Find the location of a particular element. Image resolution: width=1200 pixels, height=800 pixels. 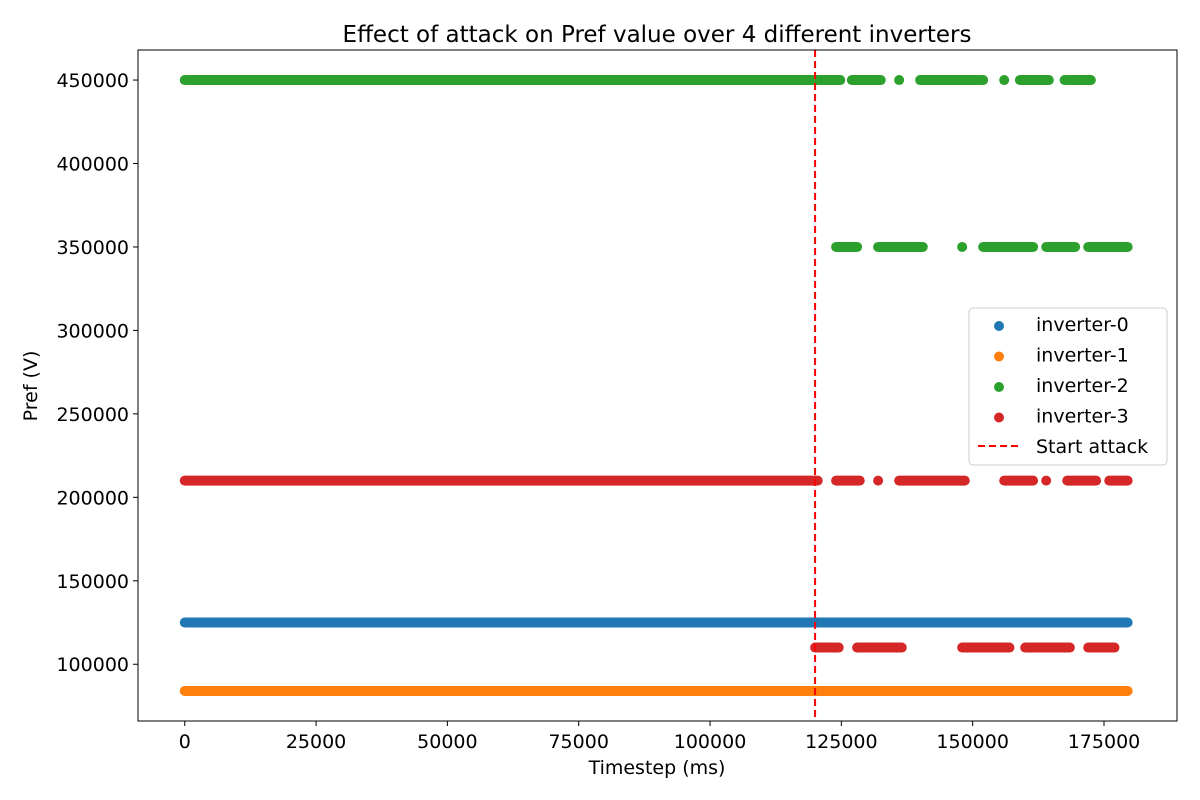

legend-label-inverter-3: inverter-3 is located at coordinates (1082, 417).